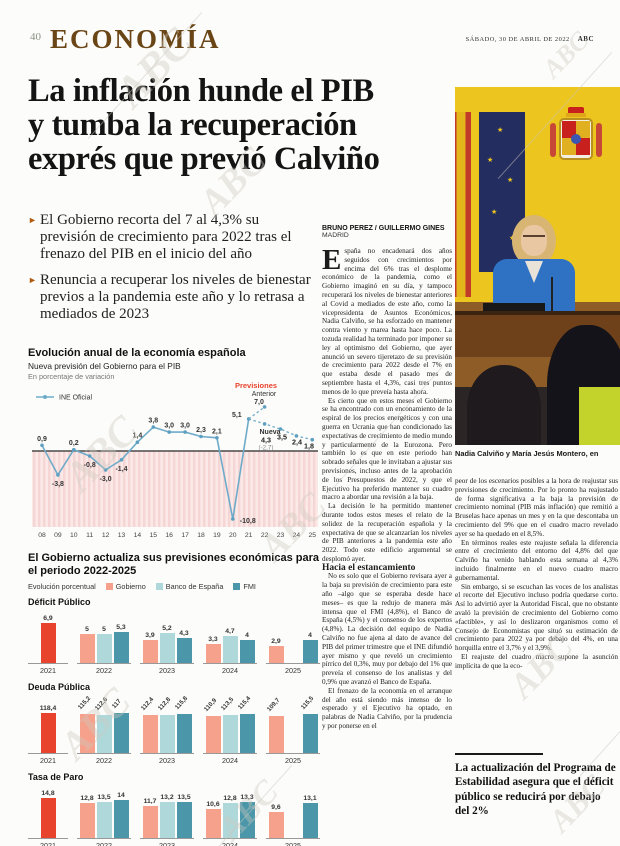 The image size is (620, 846). I want to click on element: 08, so click(42, 535).